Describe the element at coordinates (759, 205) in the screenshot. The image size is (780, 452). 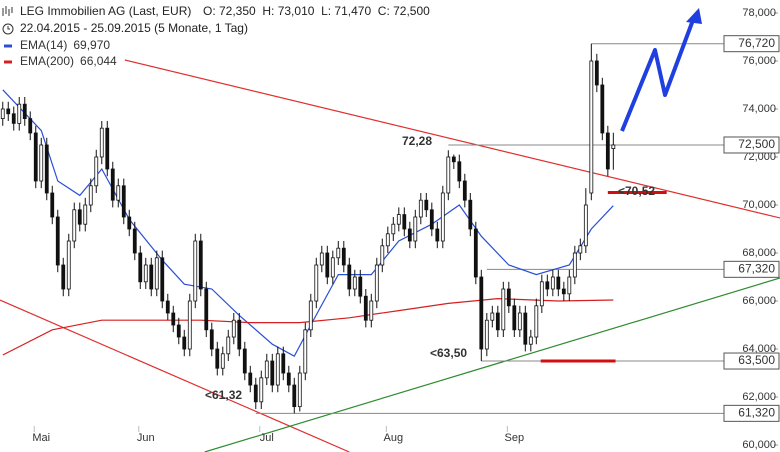
I see `y-tick-label: 70,000` at that location.